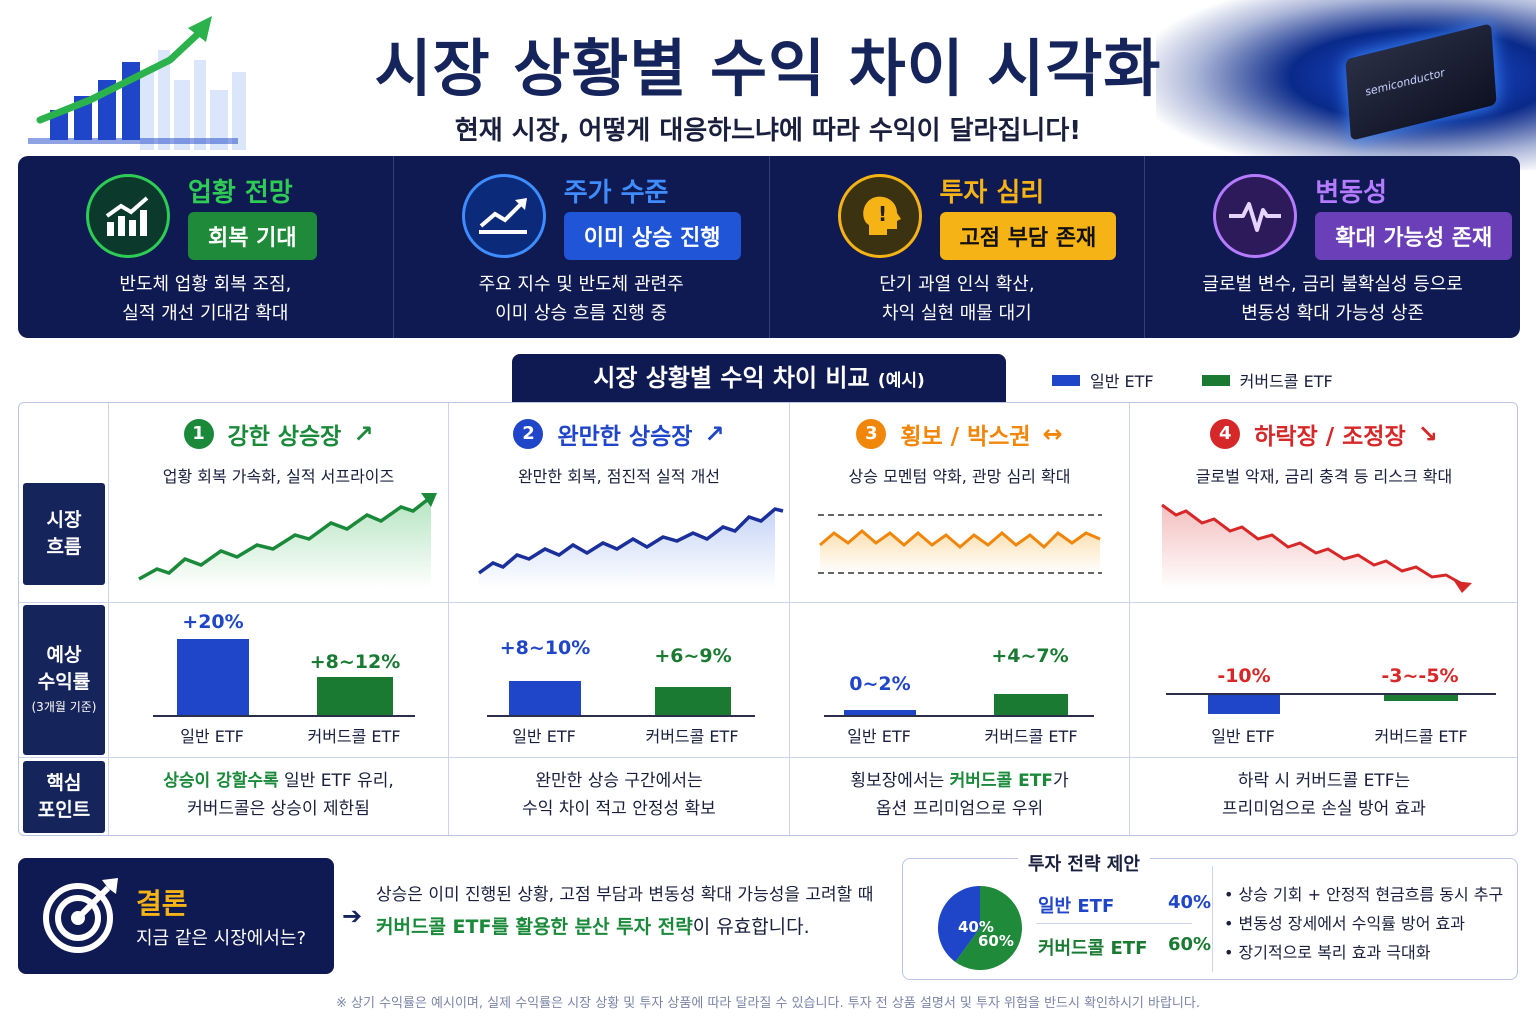  What do you see at coordinates (278, 434) in the screenshot?
I see `scenario-heading: 1 강한 상승장 ↗` at bounding box center [278, 434].